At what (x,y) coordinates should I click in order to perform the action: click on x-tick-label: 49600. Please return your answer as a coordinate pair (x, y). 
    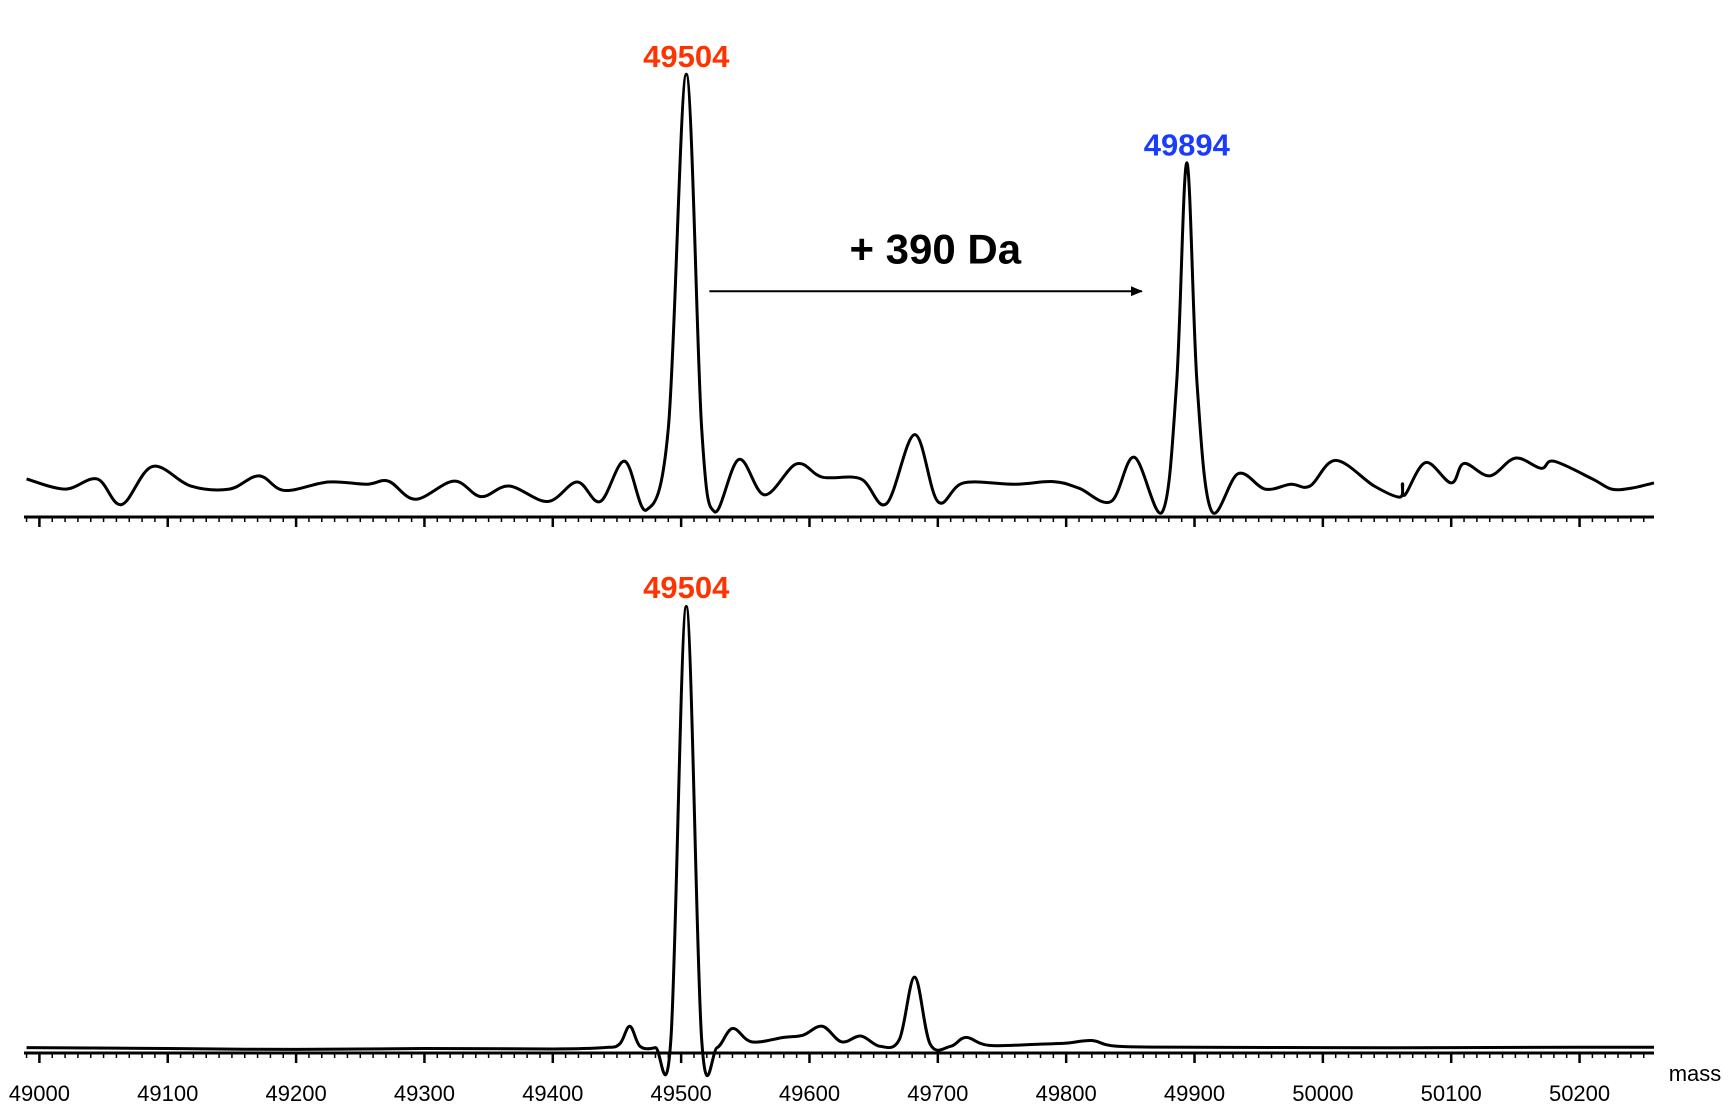
    Looking at the image, I should click on (809, 1093).